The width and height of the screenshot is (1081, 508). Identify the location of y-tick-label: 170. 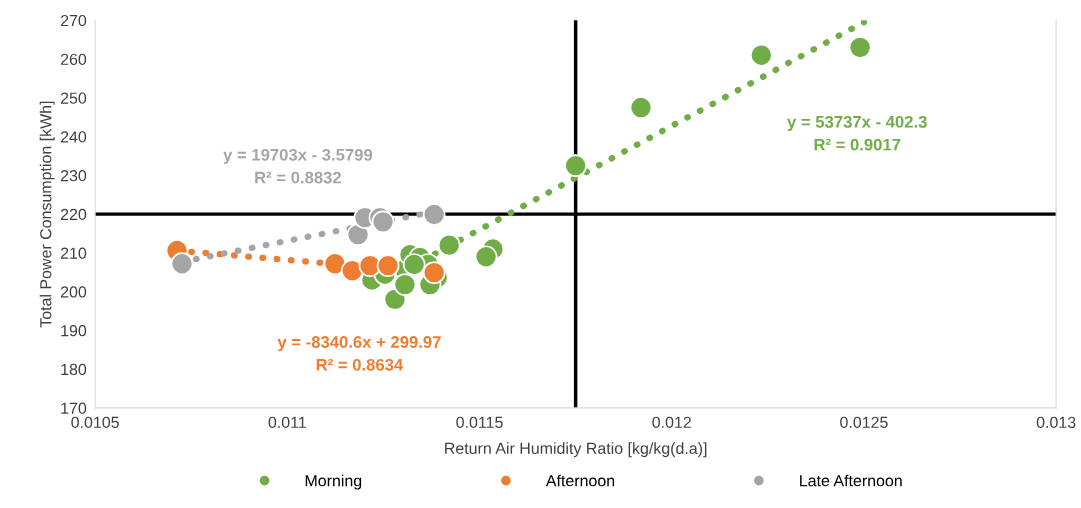
(74, 408).